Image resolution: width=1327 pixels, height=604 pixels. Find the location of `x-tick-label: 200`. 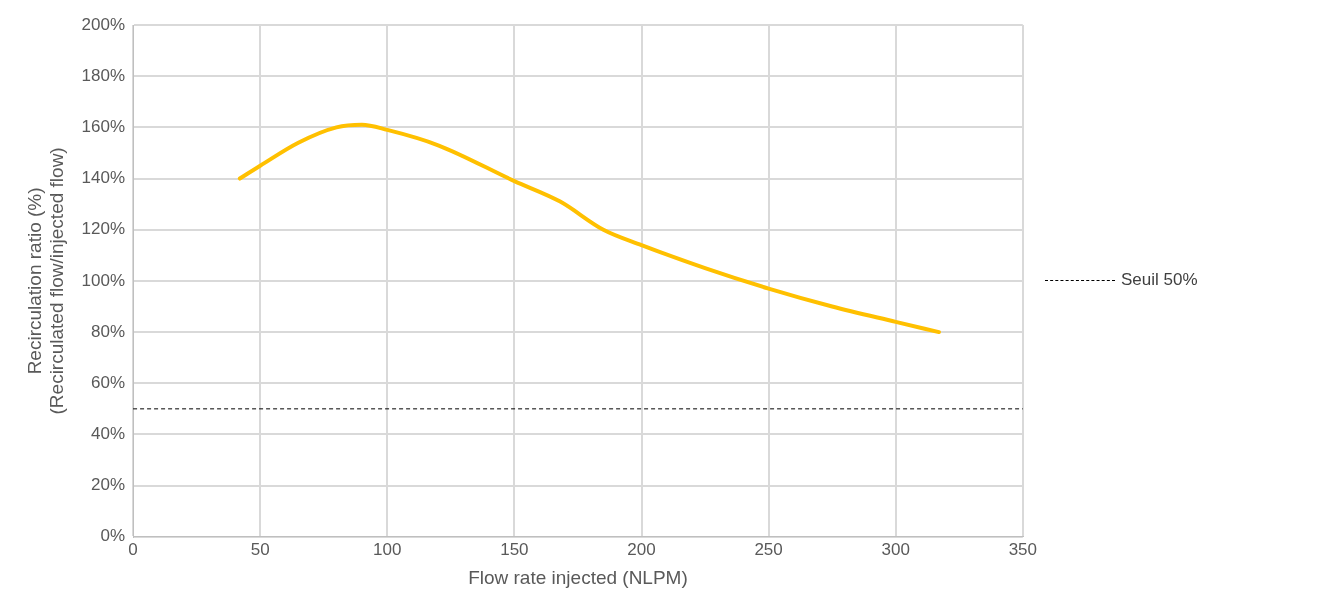

x-tick-label: 200 is located at coordinates (641, 549).